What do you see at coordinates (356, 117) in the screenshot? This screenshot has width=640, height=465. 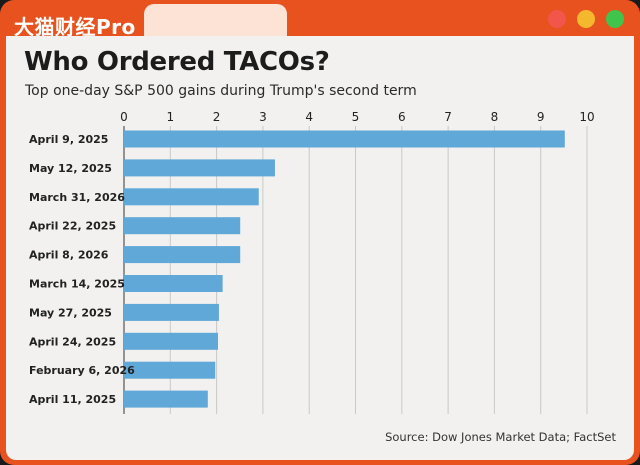 I see `x-tick-label: 5` at bounding box center [356, 117].